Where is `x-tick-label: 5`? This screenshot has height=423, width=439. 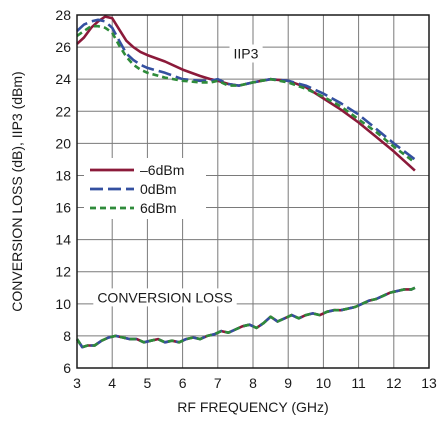
x-tick-label: 5 is located at coordinates (148, 383).